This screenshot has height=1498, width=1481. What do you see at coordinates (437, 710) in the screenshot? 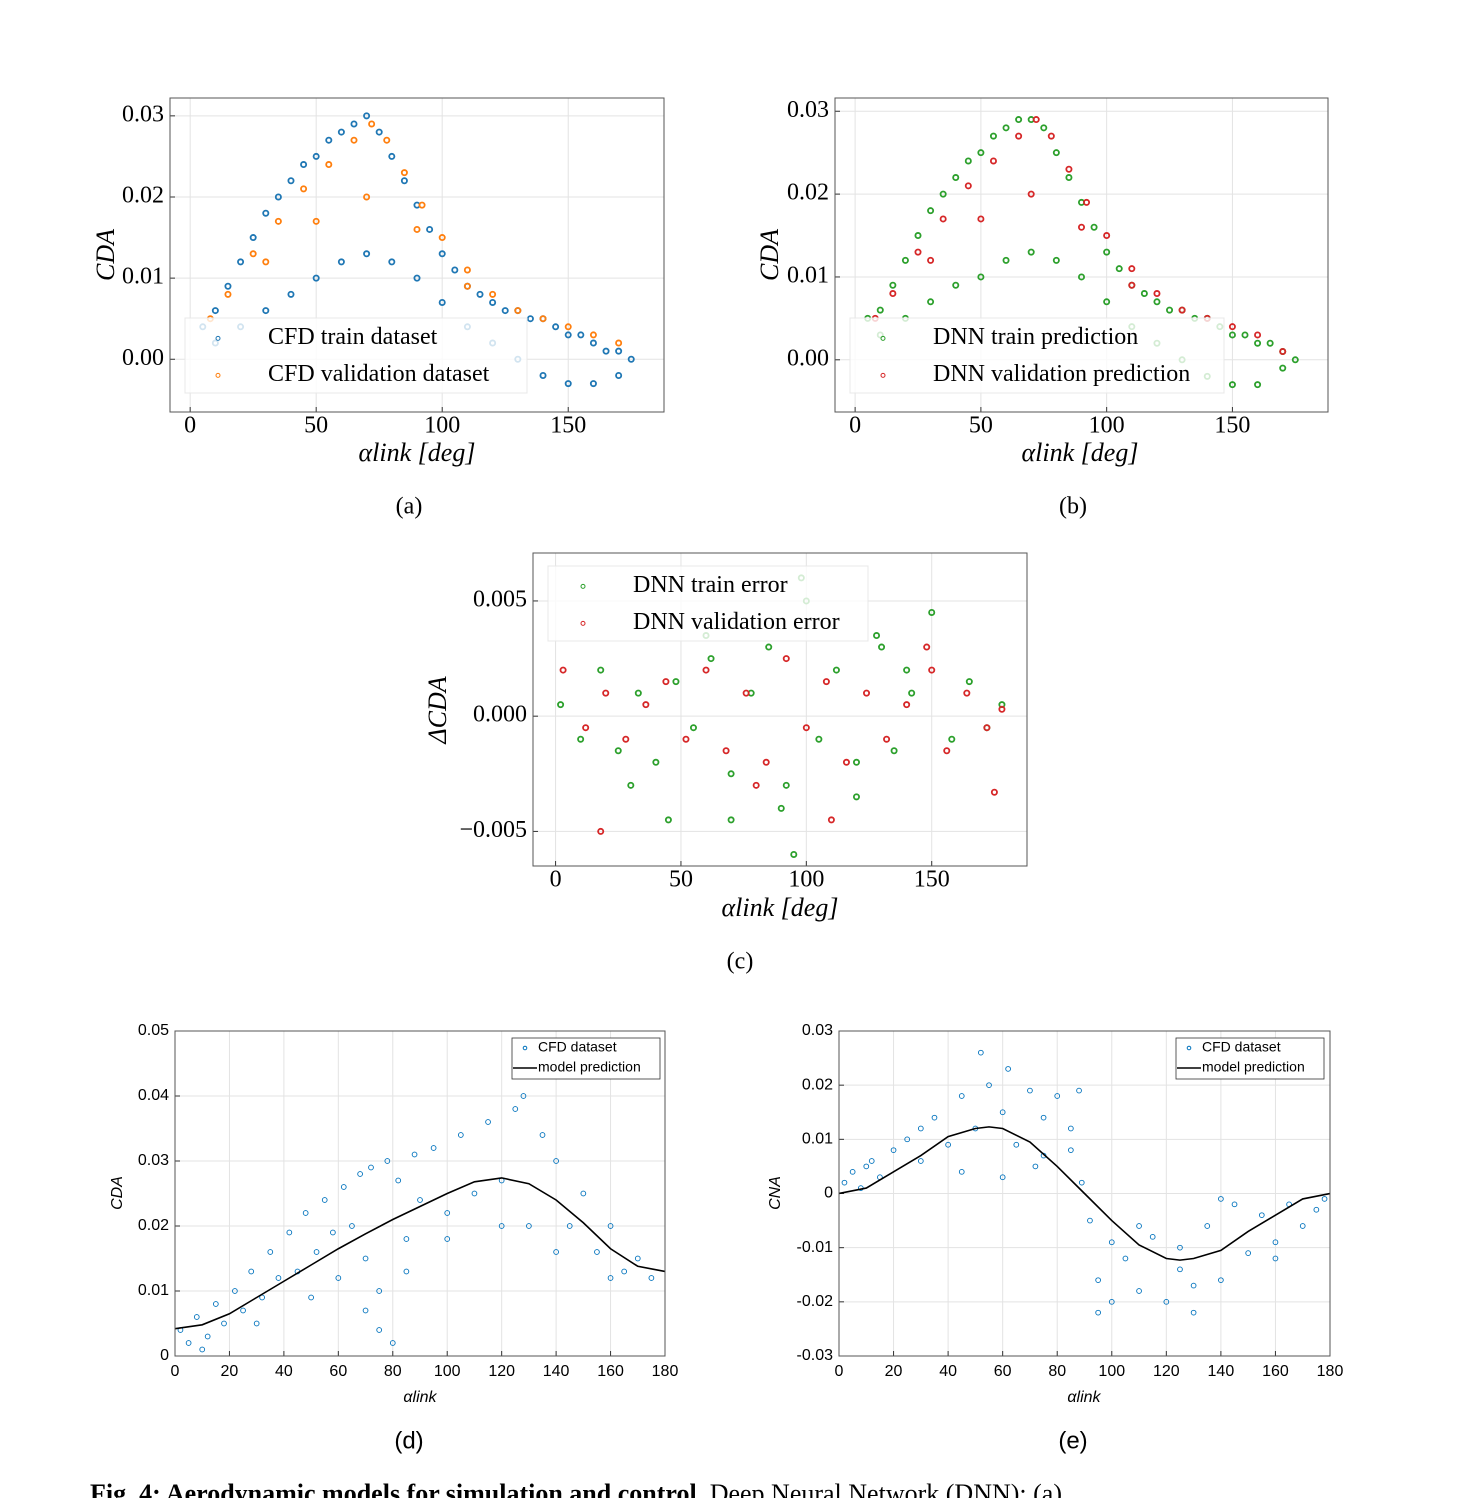
I see `y-axis-label: ΔCDA` at bounding box center [437, 710].